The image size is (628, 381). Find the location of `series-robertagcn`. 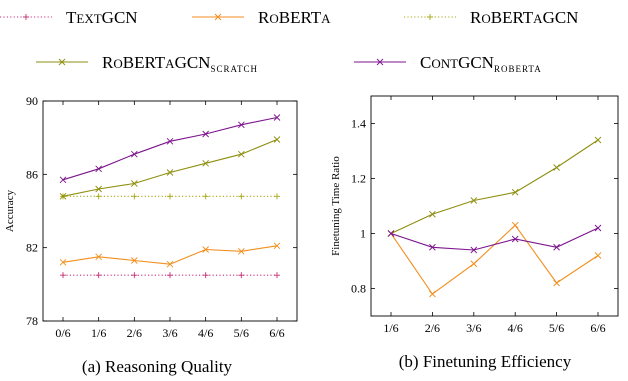

series-robertagcn is located at coordinates (170, 196).